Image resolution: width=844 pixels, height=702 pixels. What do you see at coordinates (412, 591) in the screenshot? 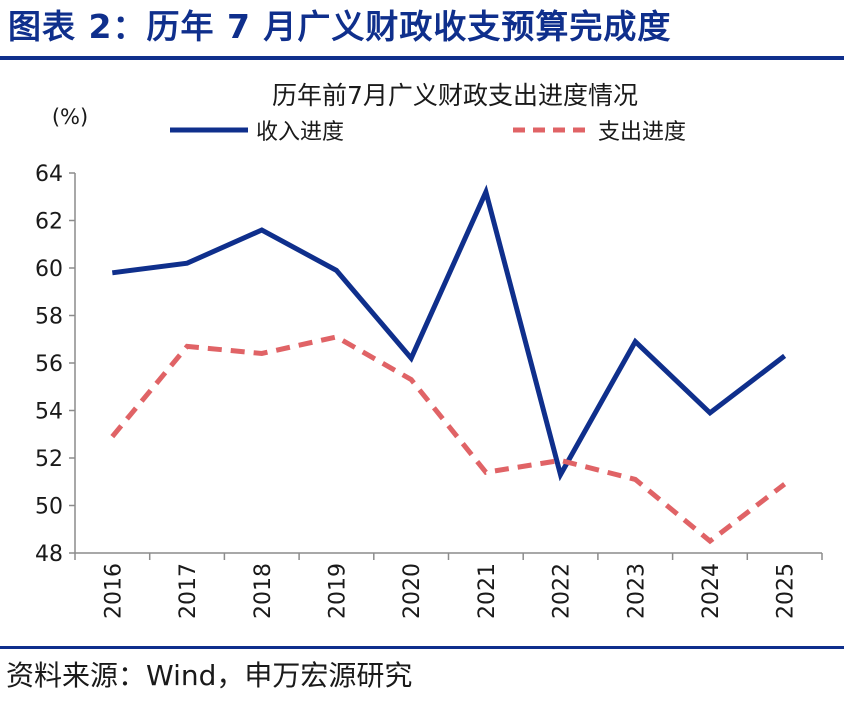
I see `x-tick-label: 2020` at bounding box center [412, 591].